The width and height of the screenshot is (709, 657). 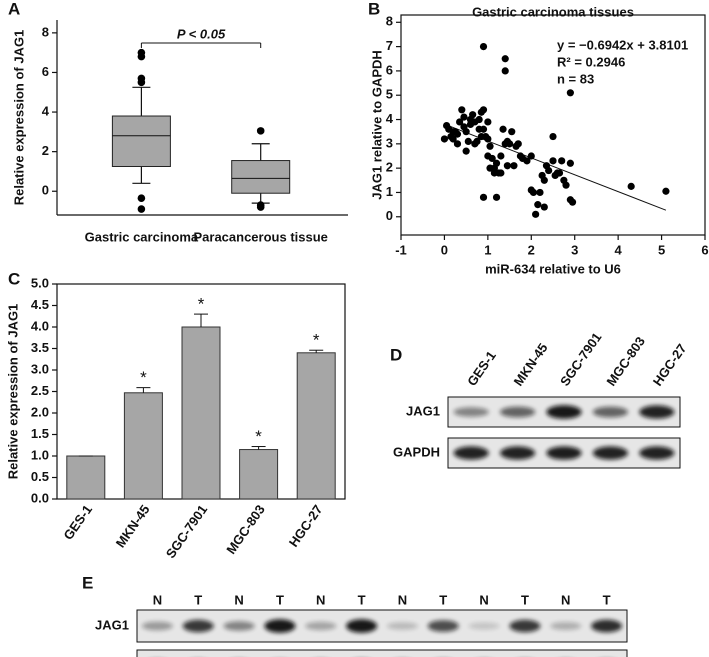 I want to click on annotation: y = −0.6942x + 3.8101, so click(x=622, y=44).